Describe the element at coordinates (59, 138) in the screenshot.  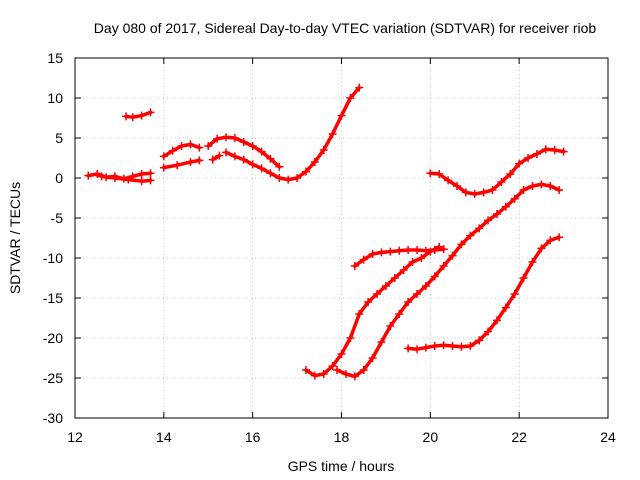
I see `y-tick-label: 5` at that location.